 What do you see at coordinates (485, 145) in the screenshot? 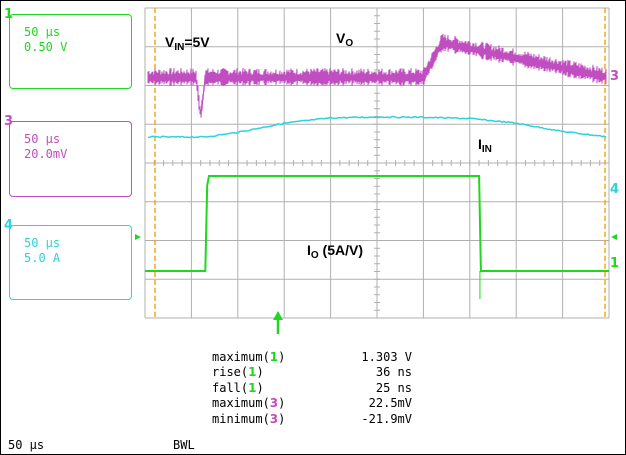
I see `iin-label: IIN` at bounding box center [485, 145].